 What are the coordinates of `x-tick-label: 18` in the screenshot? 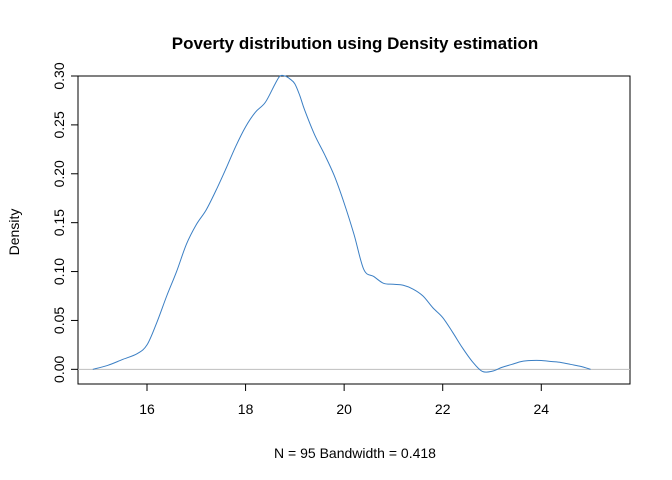 It's located at (246, 409).